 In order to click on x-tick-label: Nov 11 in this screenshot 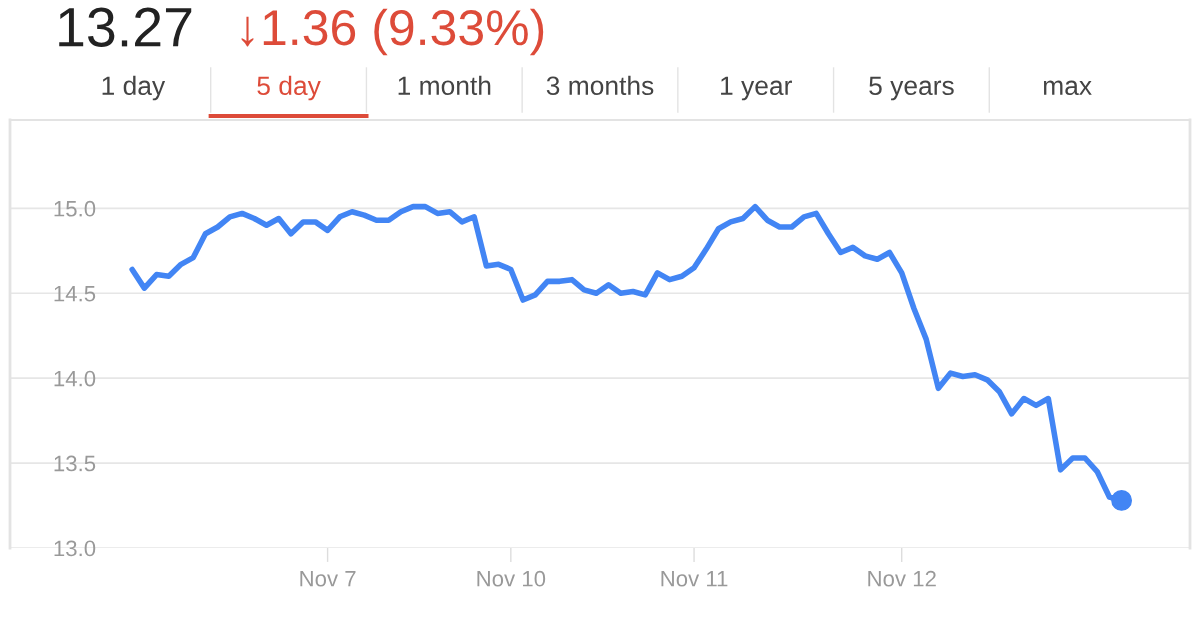, I will do `click(694, 579)`.